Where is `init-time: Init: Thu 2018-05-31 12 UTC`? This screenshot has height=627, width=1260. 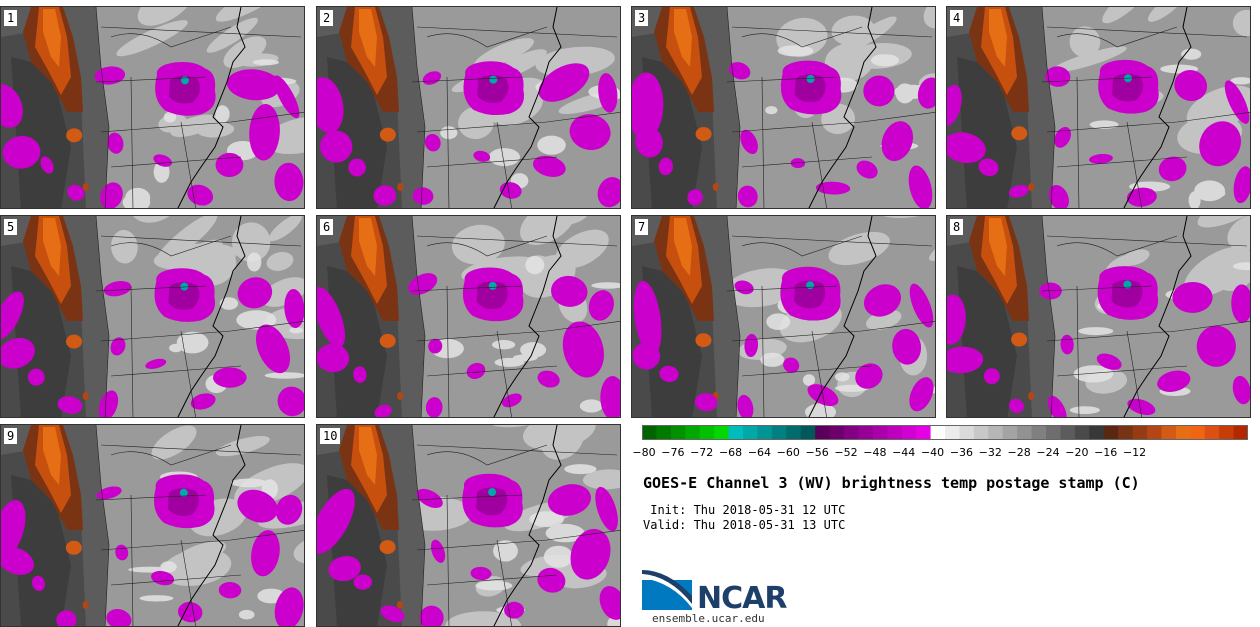 init-time: Init: Thu 2018-05-31 12 UTC is located at coordinates (744, 510).